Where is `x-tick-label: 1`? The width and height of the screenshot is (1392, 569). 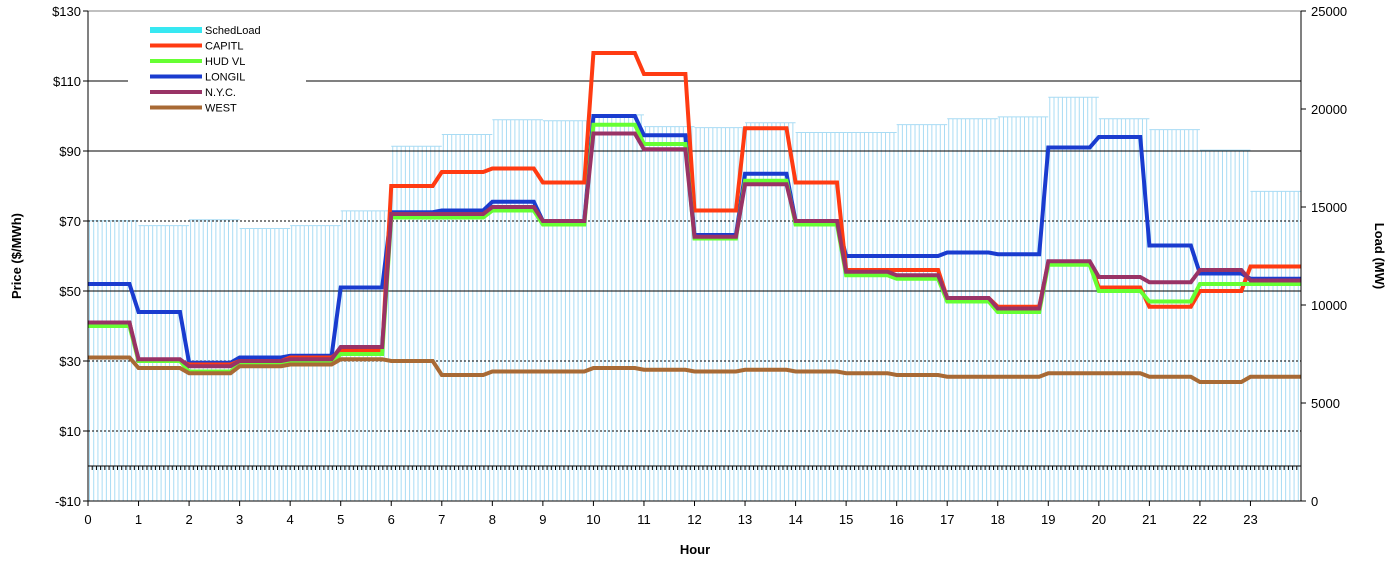
x-tick-label: 1 is located at coordinates (138, 519).